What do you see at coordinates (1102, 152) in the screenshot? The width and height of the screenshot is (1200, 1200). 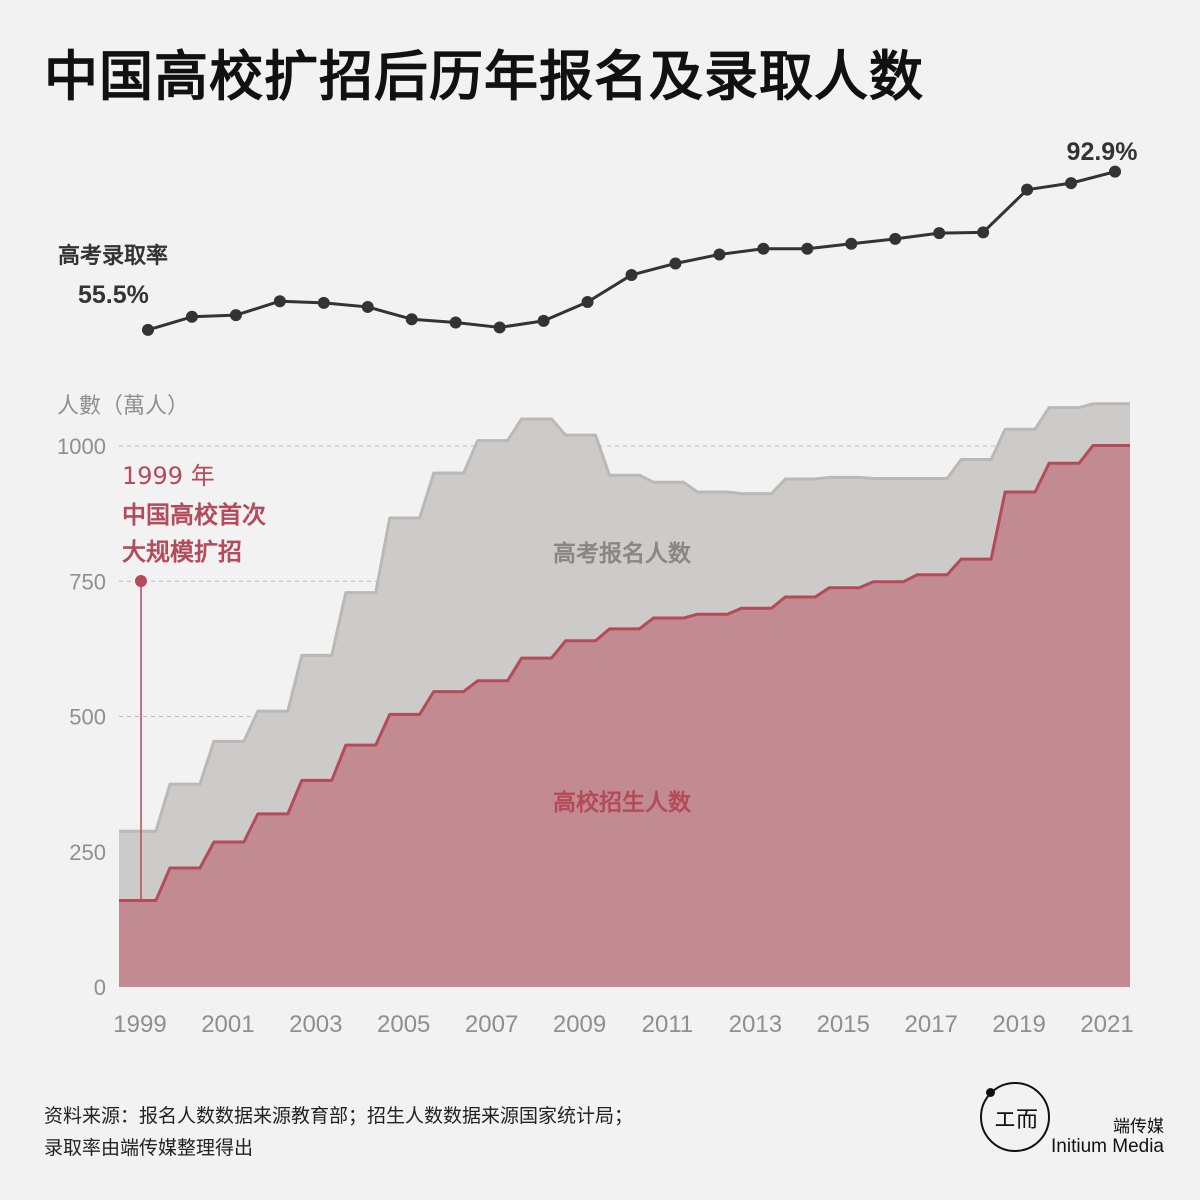 I see `rate-end-label: 92.9%` at bounding box center [1102, 152].